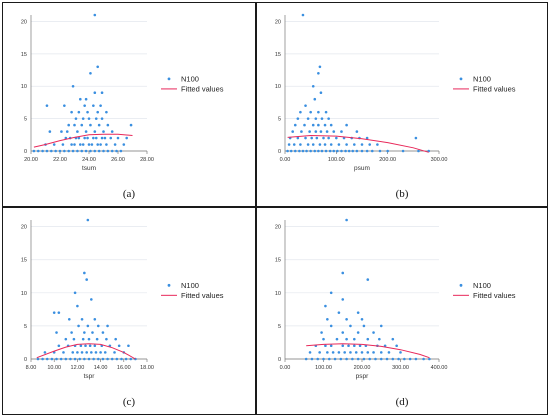 This screenshot has height=417, width=550. I want to click on legend-label-points: N100, so click(482, 78).